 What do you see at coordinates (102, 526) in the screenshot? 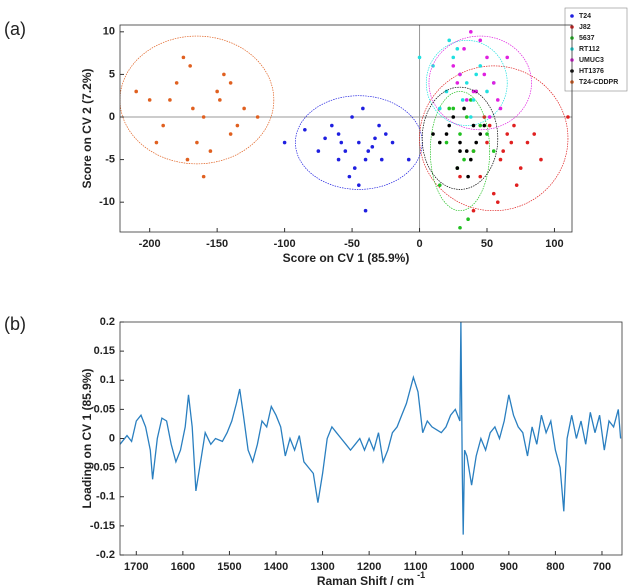
I see `y-tick-label: -0.15` at bounding box center [102, 526].